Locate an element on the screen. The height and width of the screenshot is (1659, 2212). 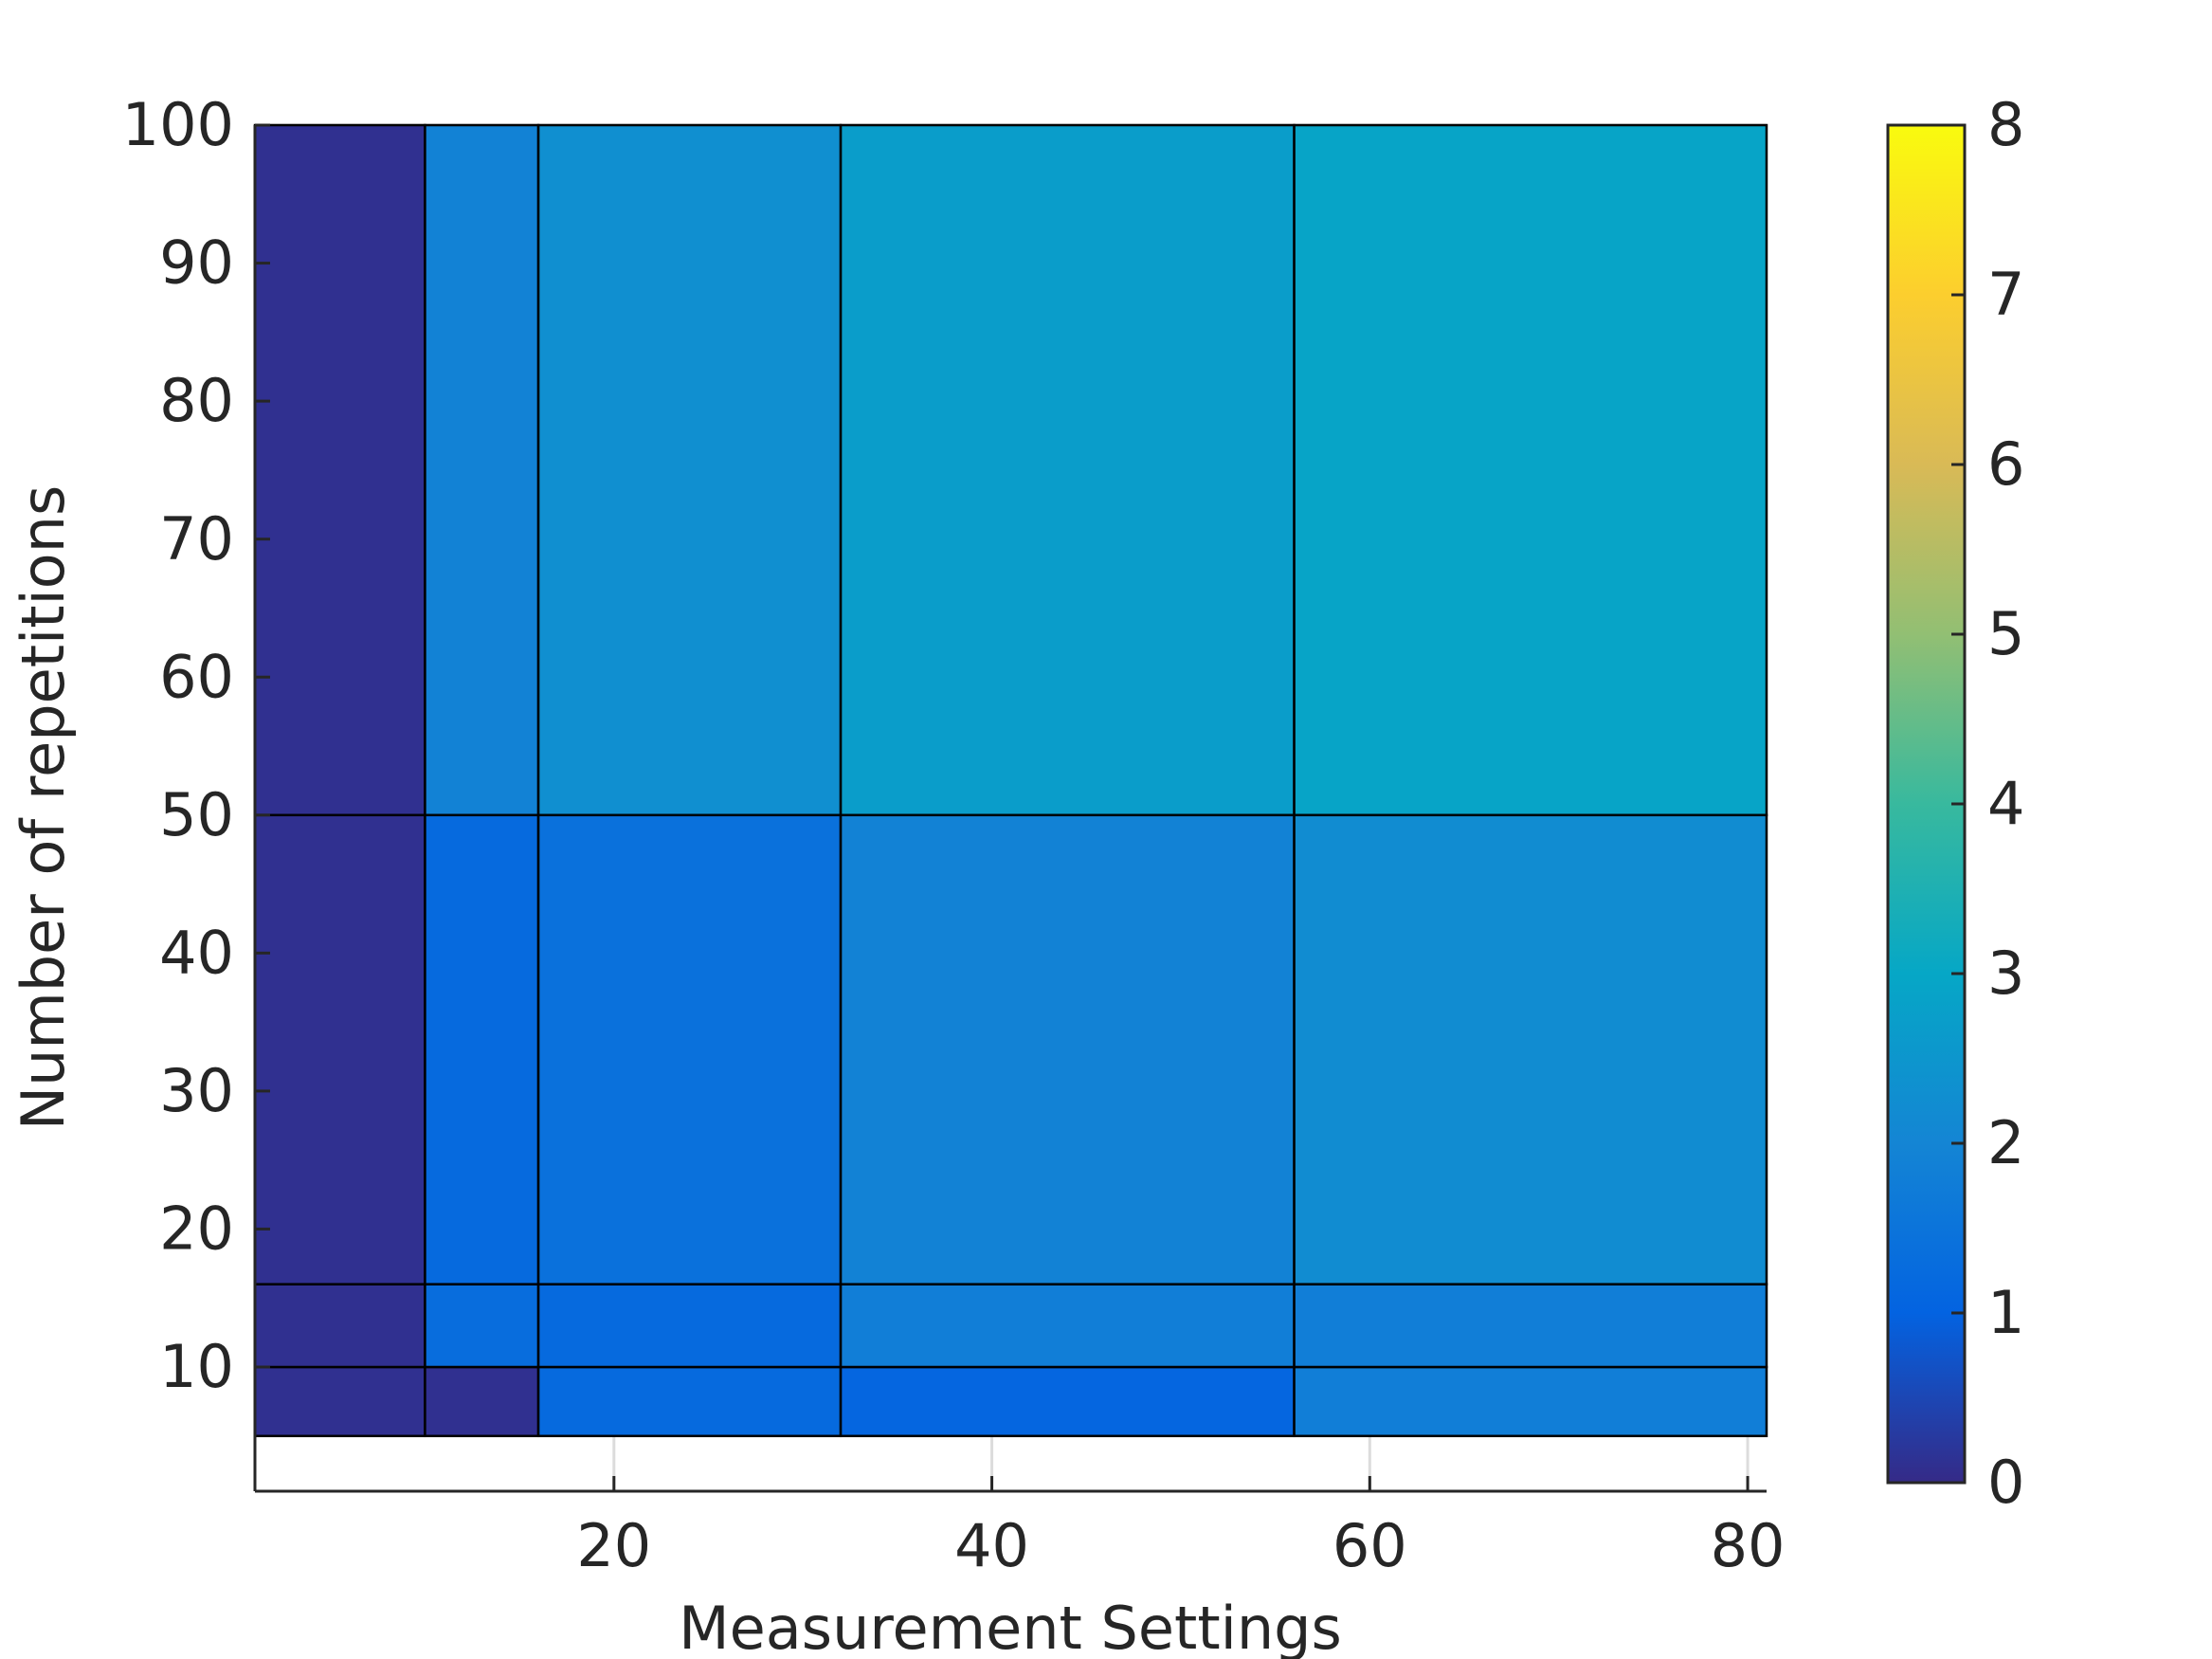
y-tick-label: 90 is located at coordinates (196, 263).